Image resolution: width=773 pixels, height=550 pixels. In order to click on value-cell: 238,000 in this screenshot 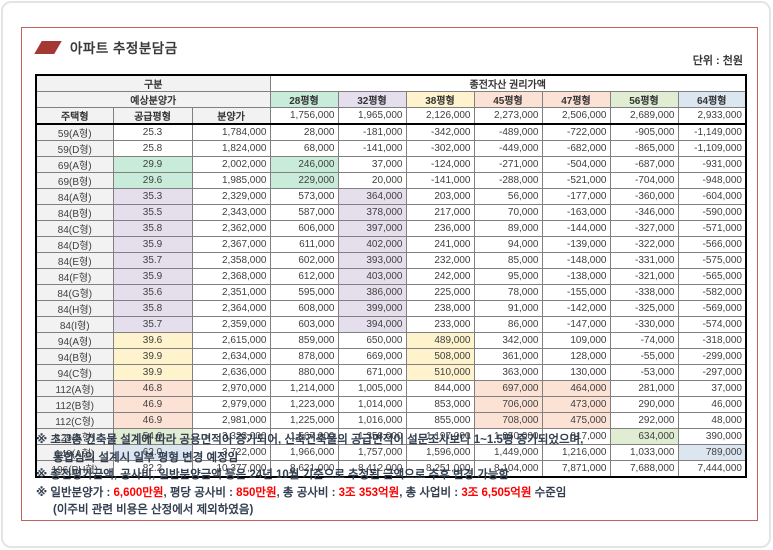, I will do `click(440, 308)`.